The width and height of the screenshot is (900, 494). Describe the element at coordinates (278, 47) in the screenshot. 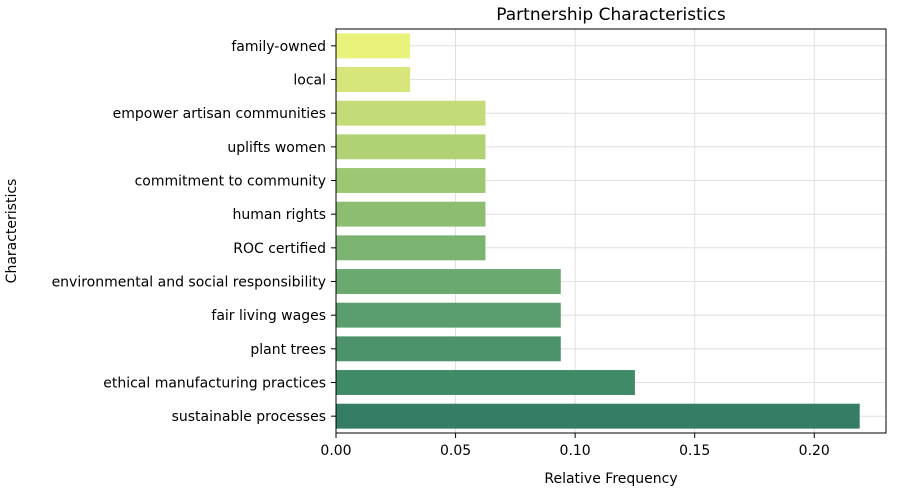

I see `y-tick-label: family-owned` at that location.